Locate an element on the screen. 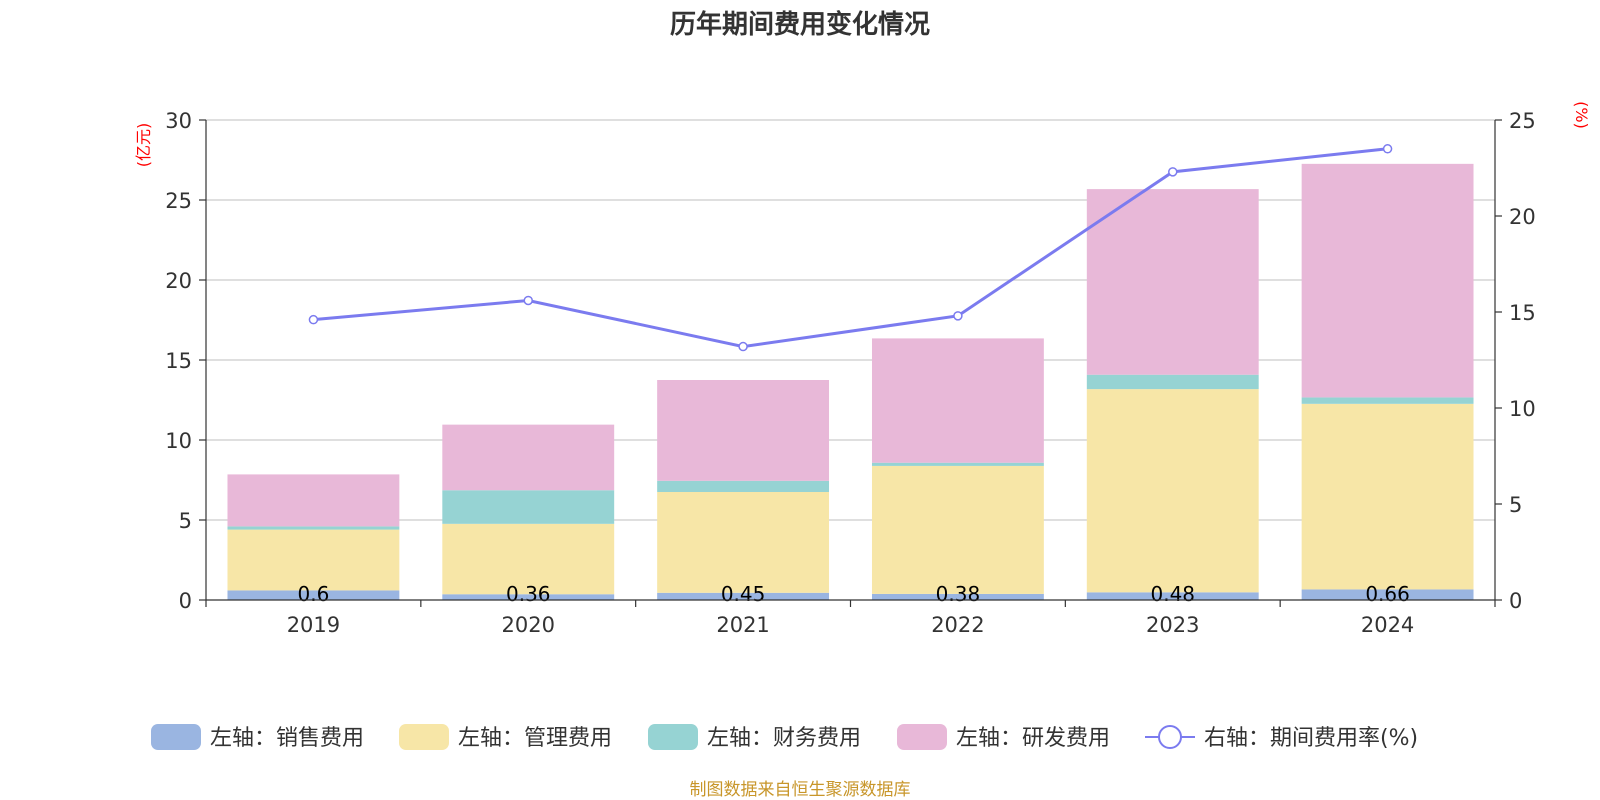 The width and height of the screenshot is (1600, 800). left-tick-label: 20 is located at coordinates (178, 281).